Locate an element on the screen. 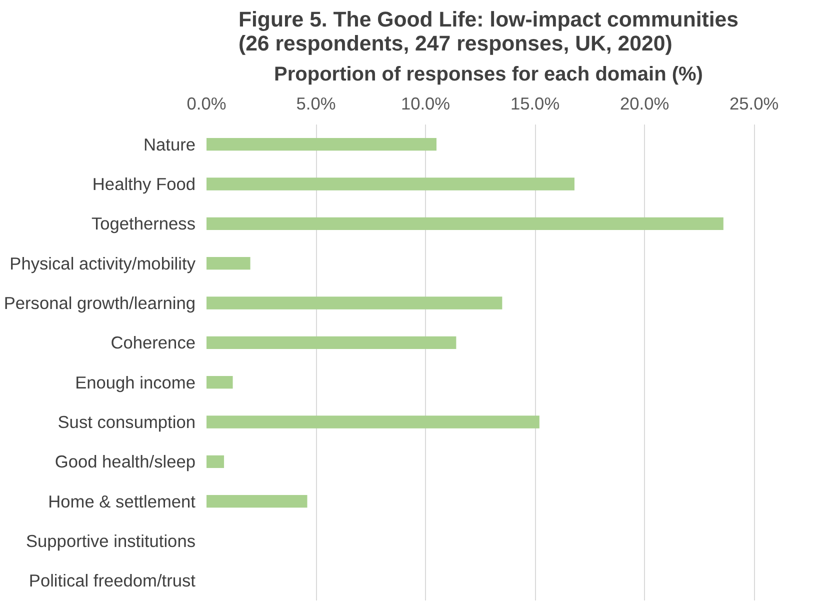 The height and width of the screenshot is (612, 814). y-tick-label: Sust consumption is located at coordinates (127, 422).